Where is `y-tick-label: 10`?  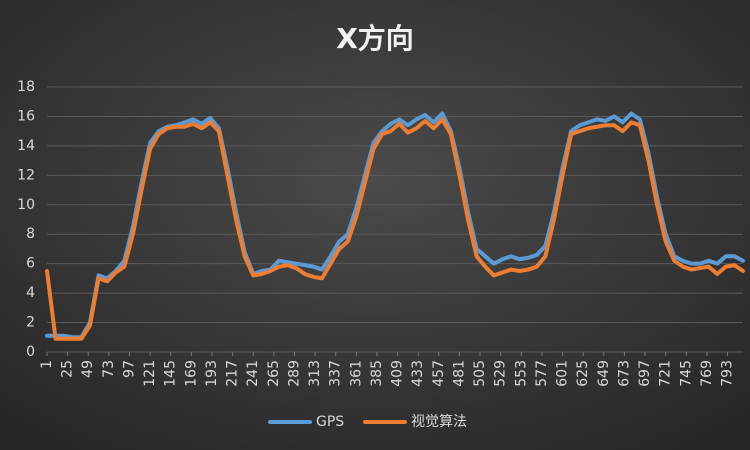 y-tick-label: 10 is located at coordinates (26, 205).